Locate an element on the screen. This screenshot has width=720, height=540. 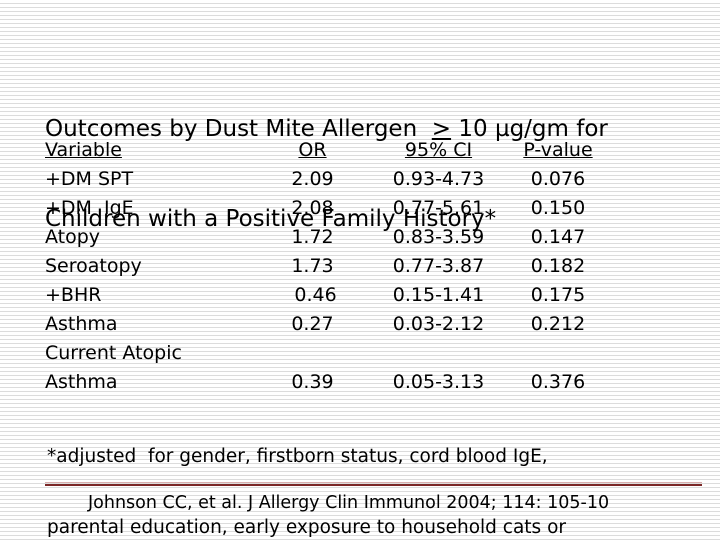
table-row: Atopy 1.72 0.83-3.59 0.147 is located at coordinates (330, 237).